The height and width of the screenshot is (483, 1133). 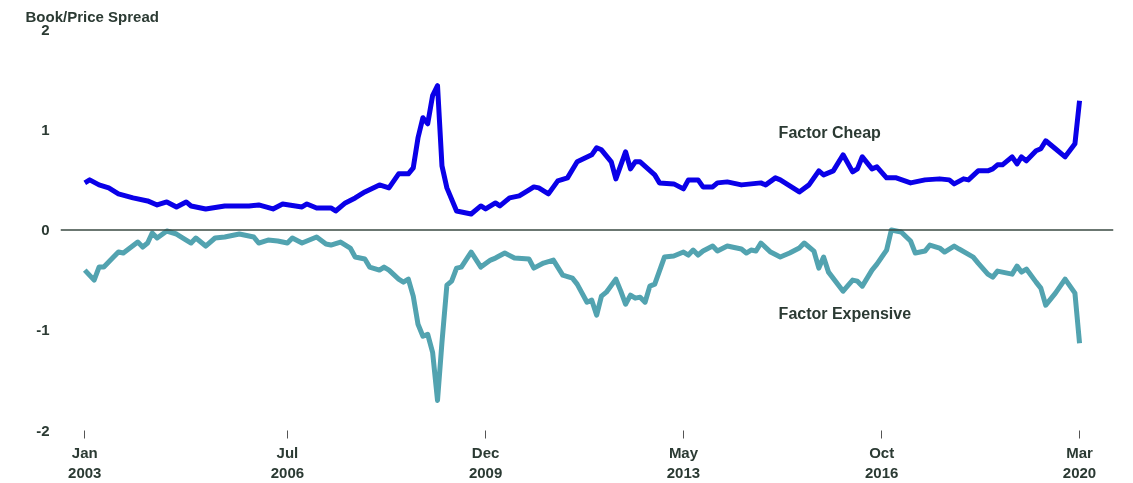 I want to click on y-tick-label: -1, so click(x=43, y=330).